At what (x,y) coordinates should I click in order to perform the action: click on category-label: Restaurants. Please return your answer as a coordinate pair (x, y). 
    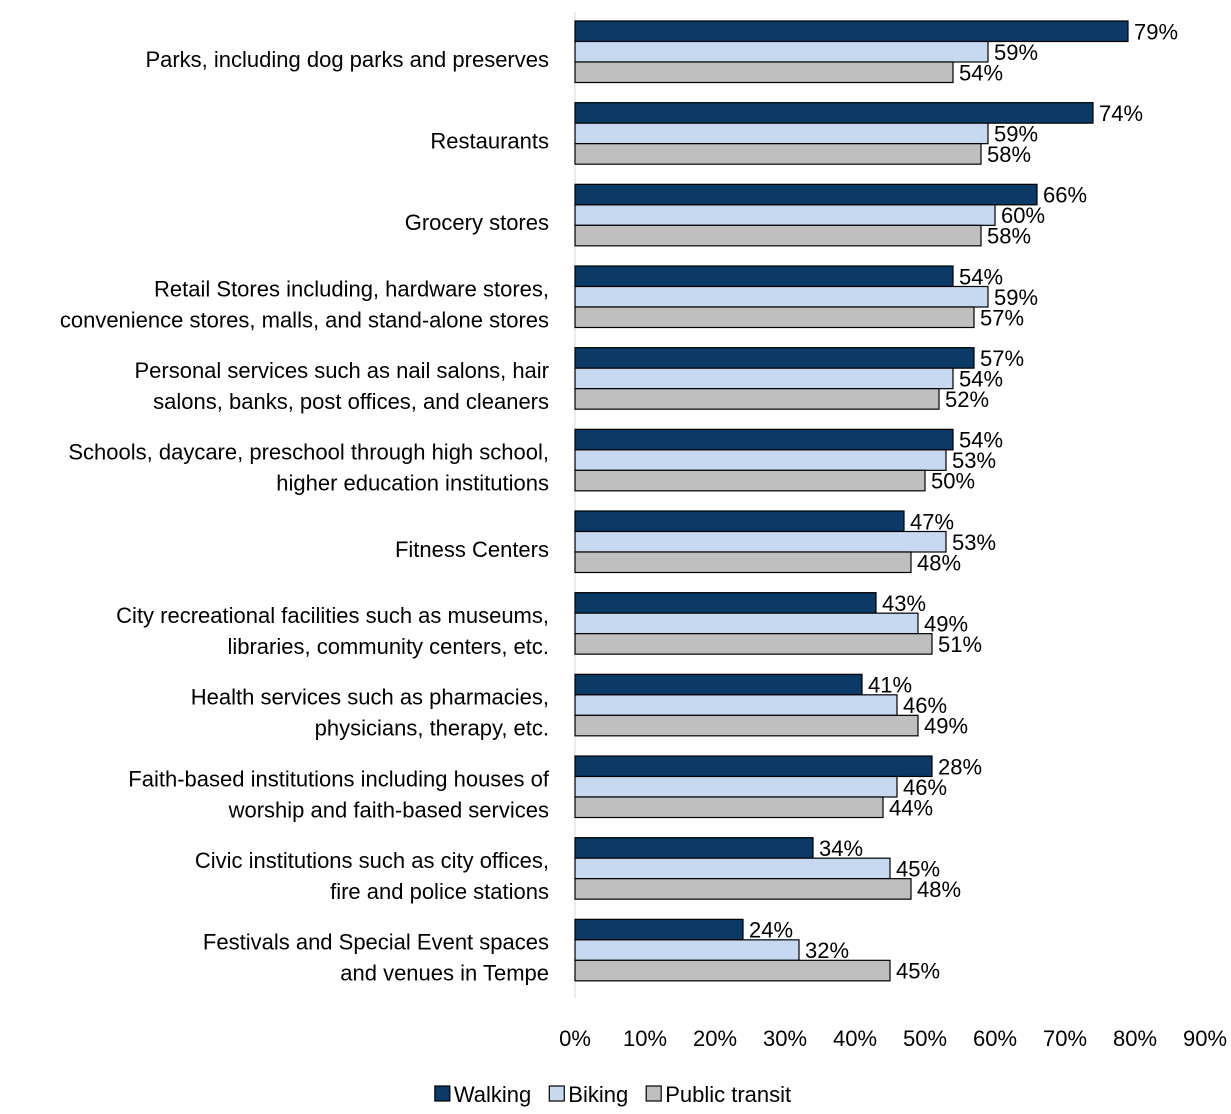
    Looking at the image, I should click on (489, 141).